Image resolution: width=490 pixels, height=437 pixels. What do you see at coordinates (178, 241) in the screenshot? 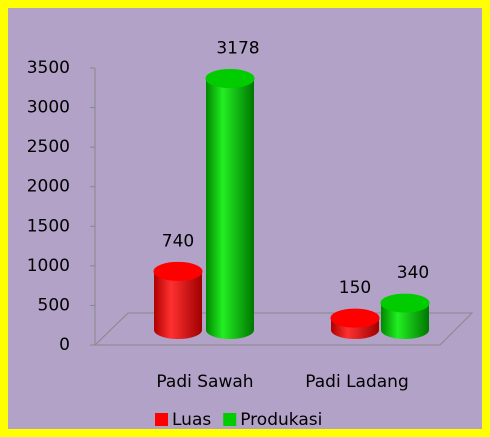
I see `data-label: 740` at bounding box center [178, 241].